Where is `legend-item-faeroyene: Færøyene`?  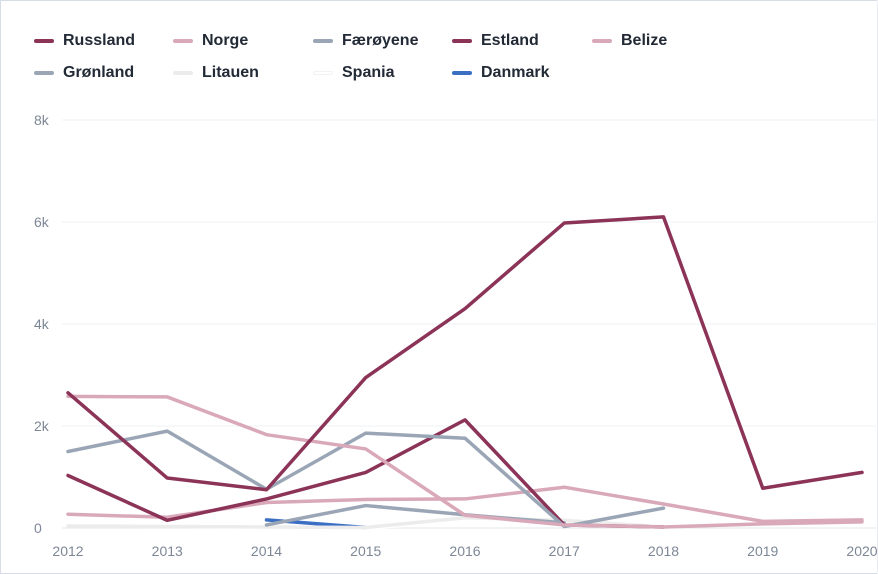
legend-item-faeroyene: Færøyene is located at coordinates (365, 41).